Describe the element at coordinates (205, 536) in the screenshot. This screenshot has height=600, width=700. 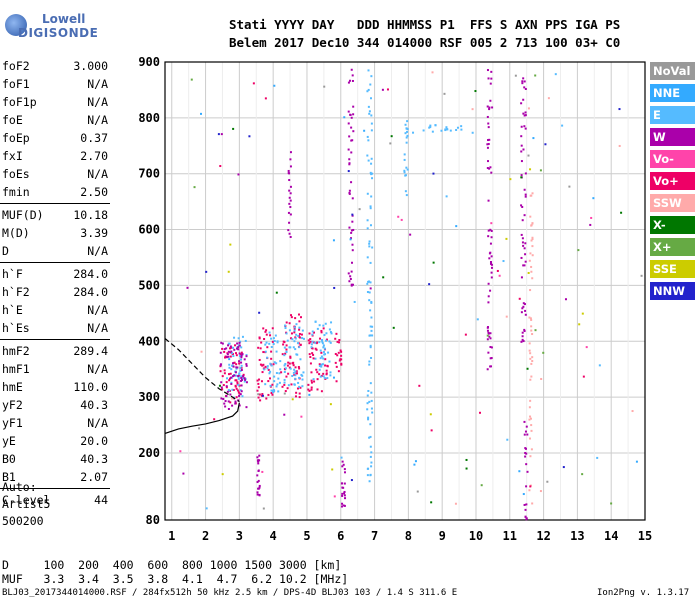
I see `x-tick-label: 2` at that location.